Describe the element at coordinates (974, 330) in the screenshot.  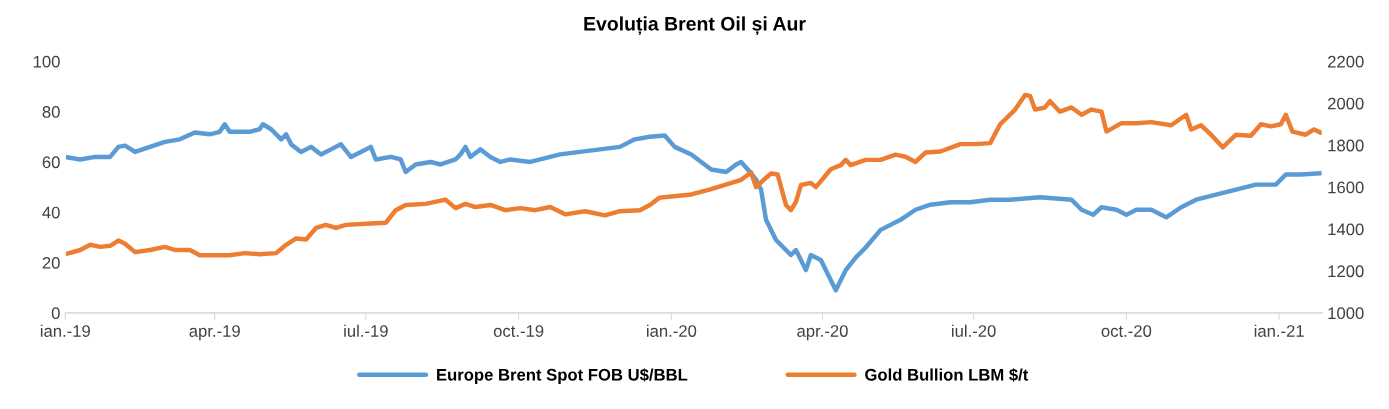
I see `x-tick-label: iul.-20` at that location.